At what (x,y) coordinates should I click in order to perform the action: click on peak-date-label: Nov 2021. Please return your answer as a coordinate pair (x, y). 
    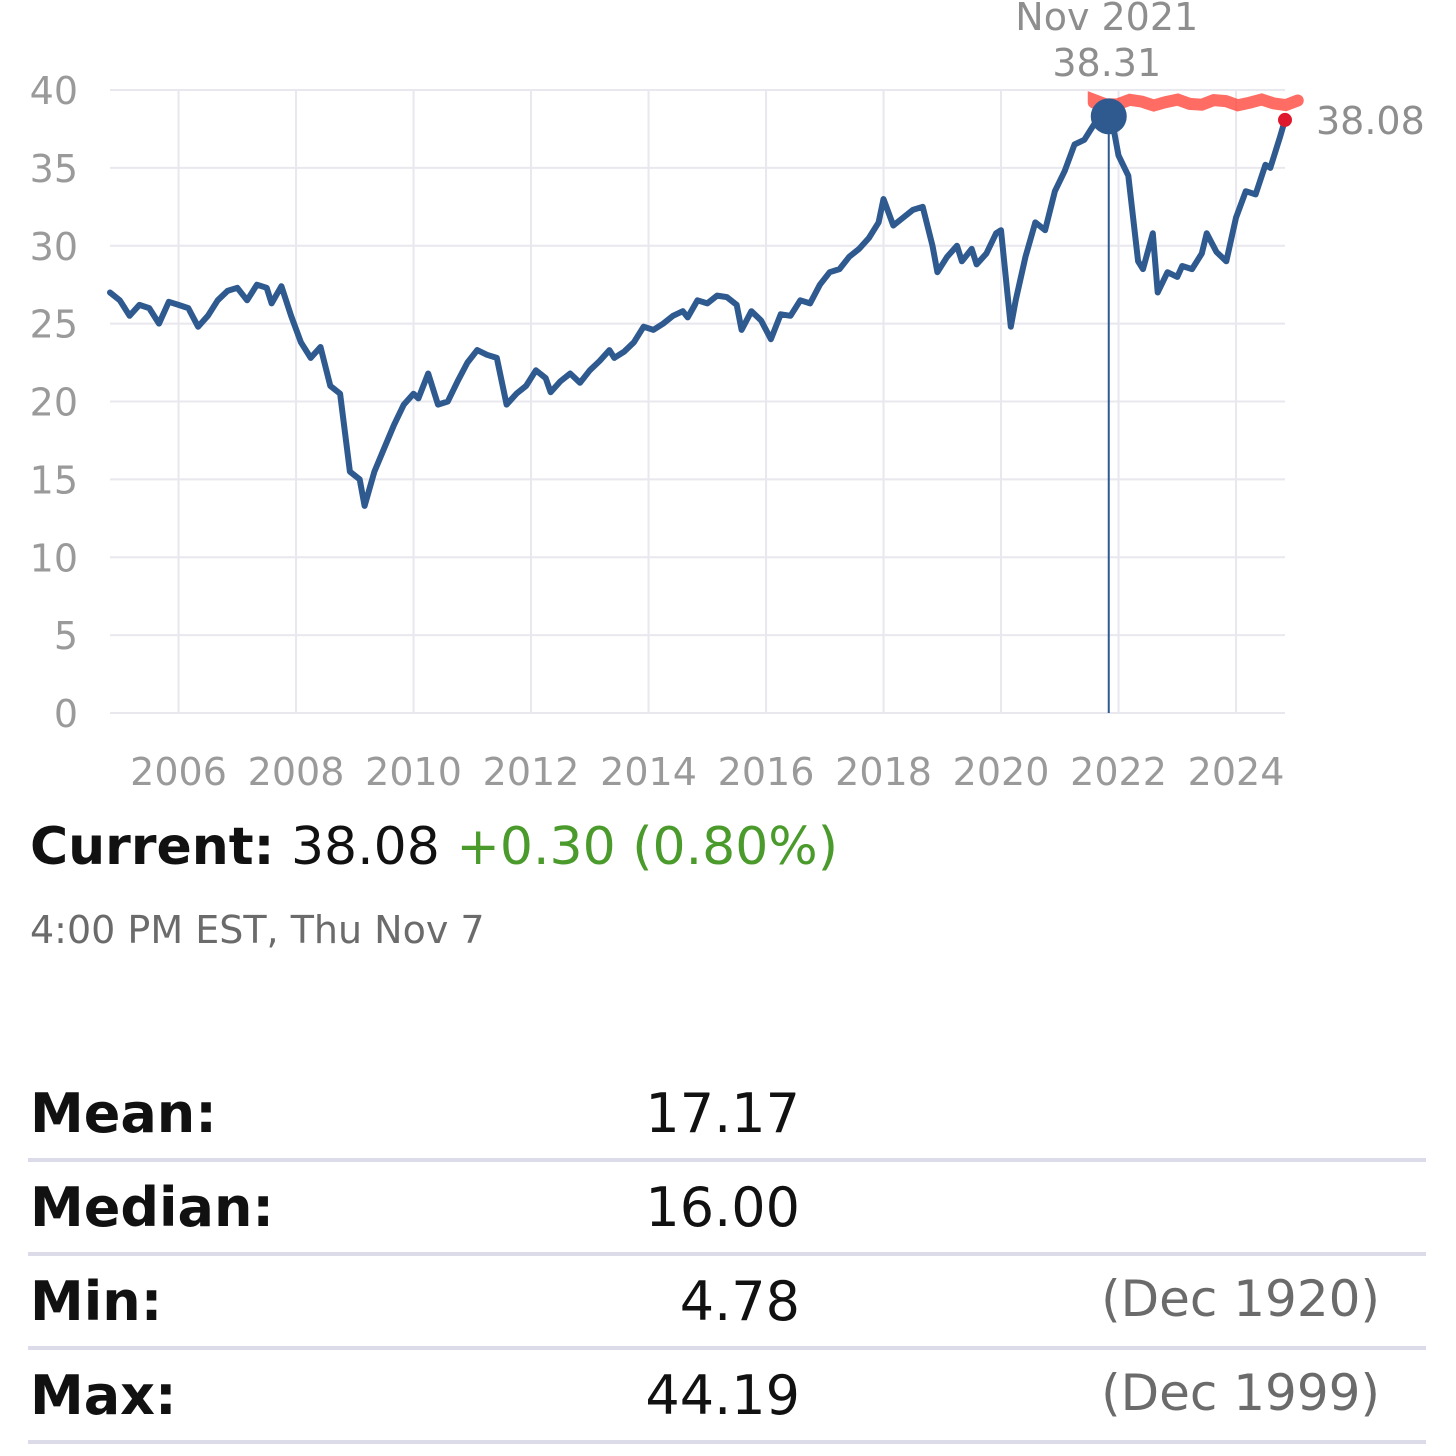
    Looking at the image, I should click on (1106, 19).